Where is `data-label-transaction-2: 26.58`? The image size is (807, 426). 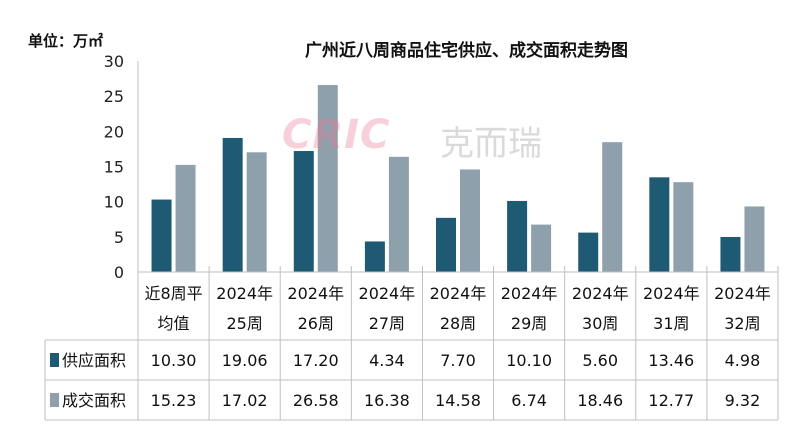
data-label-transaction-2: 26.58 is located at coordinates (316, 400).